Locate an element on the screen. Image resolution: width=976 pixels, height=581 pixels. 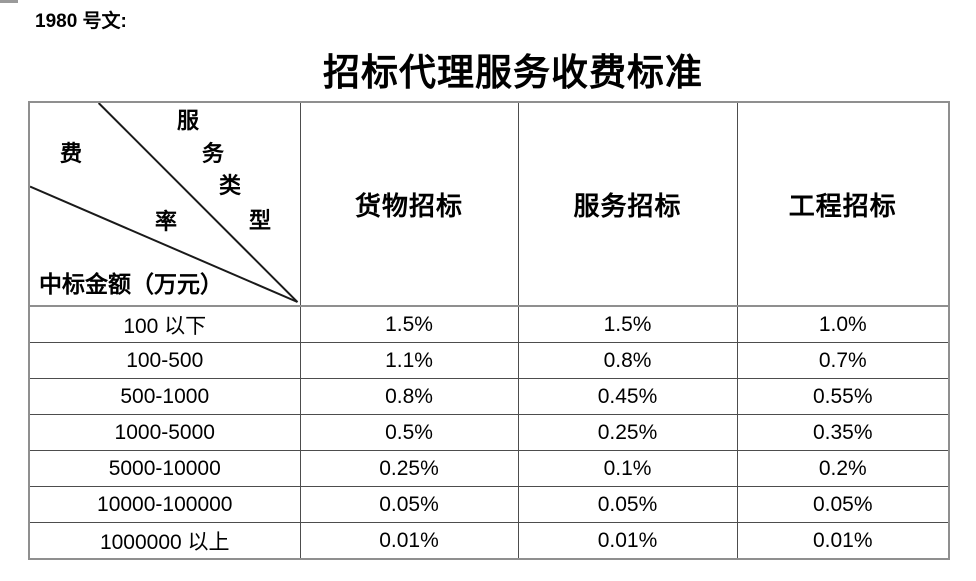
table-row: 1000000 以上 0.01% 0.01% 0.01% is located at coordinates (489, 541).